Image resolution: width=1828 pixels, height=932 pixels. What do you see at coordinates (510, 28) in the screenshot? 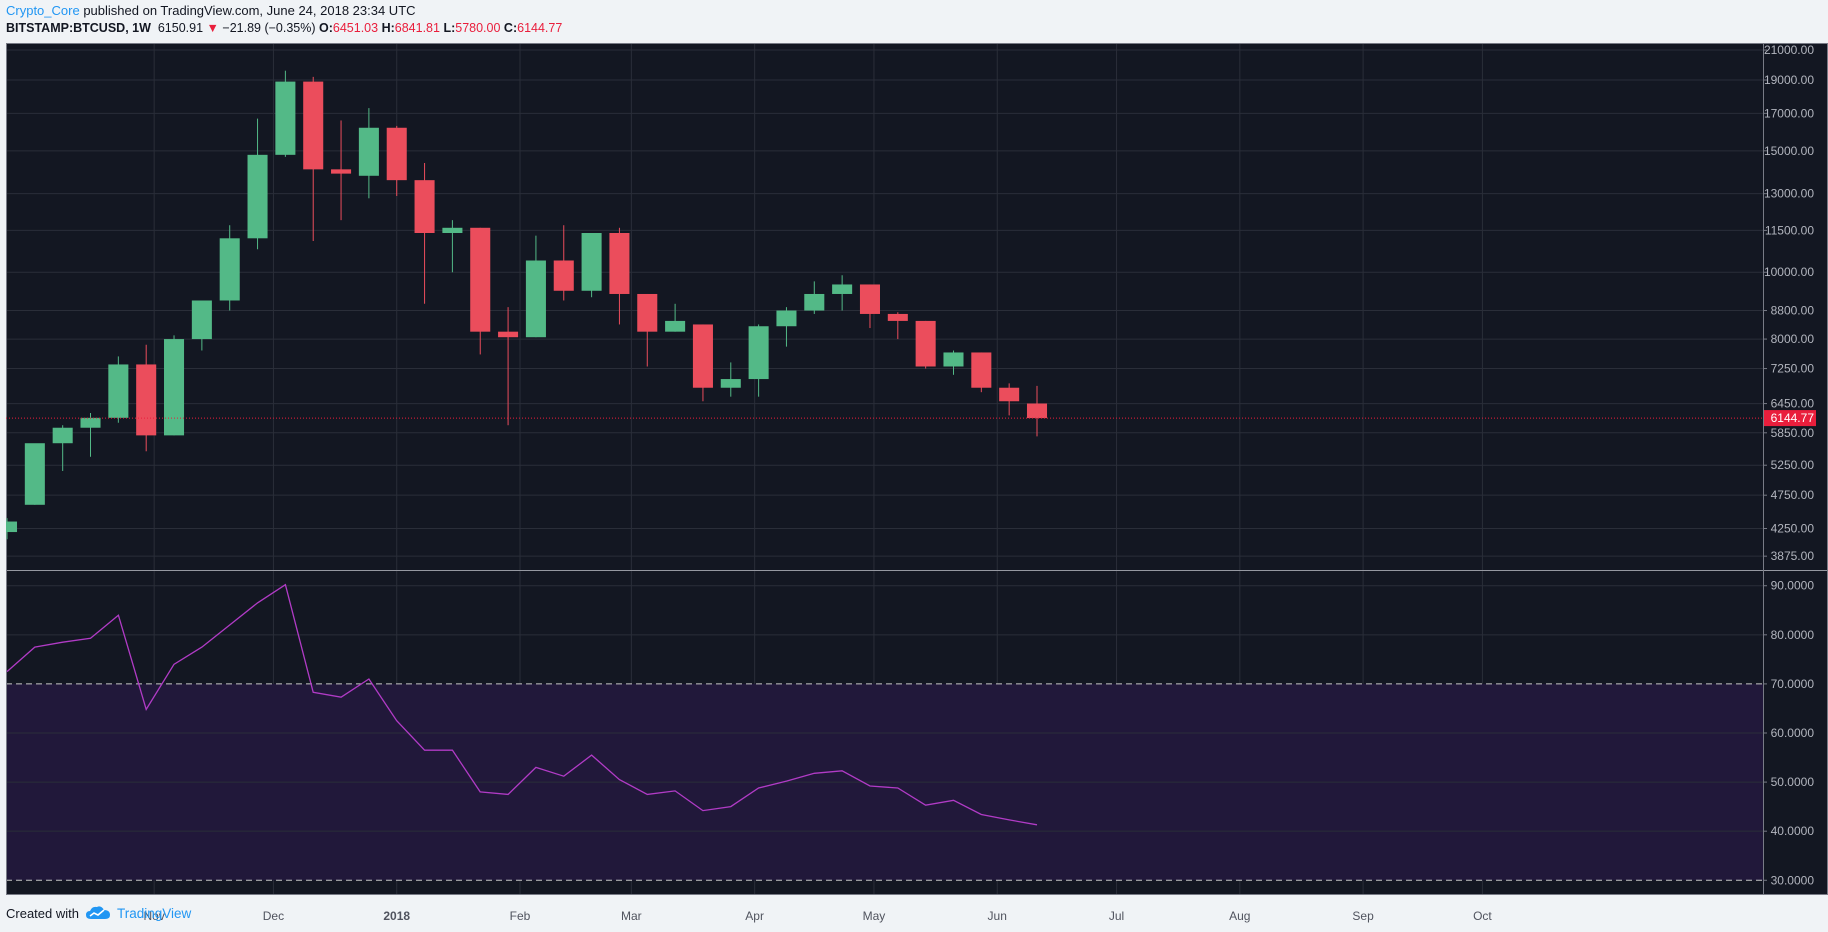
I see `close-label: C:` at bounding box center [510, 28].